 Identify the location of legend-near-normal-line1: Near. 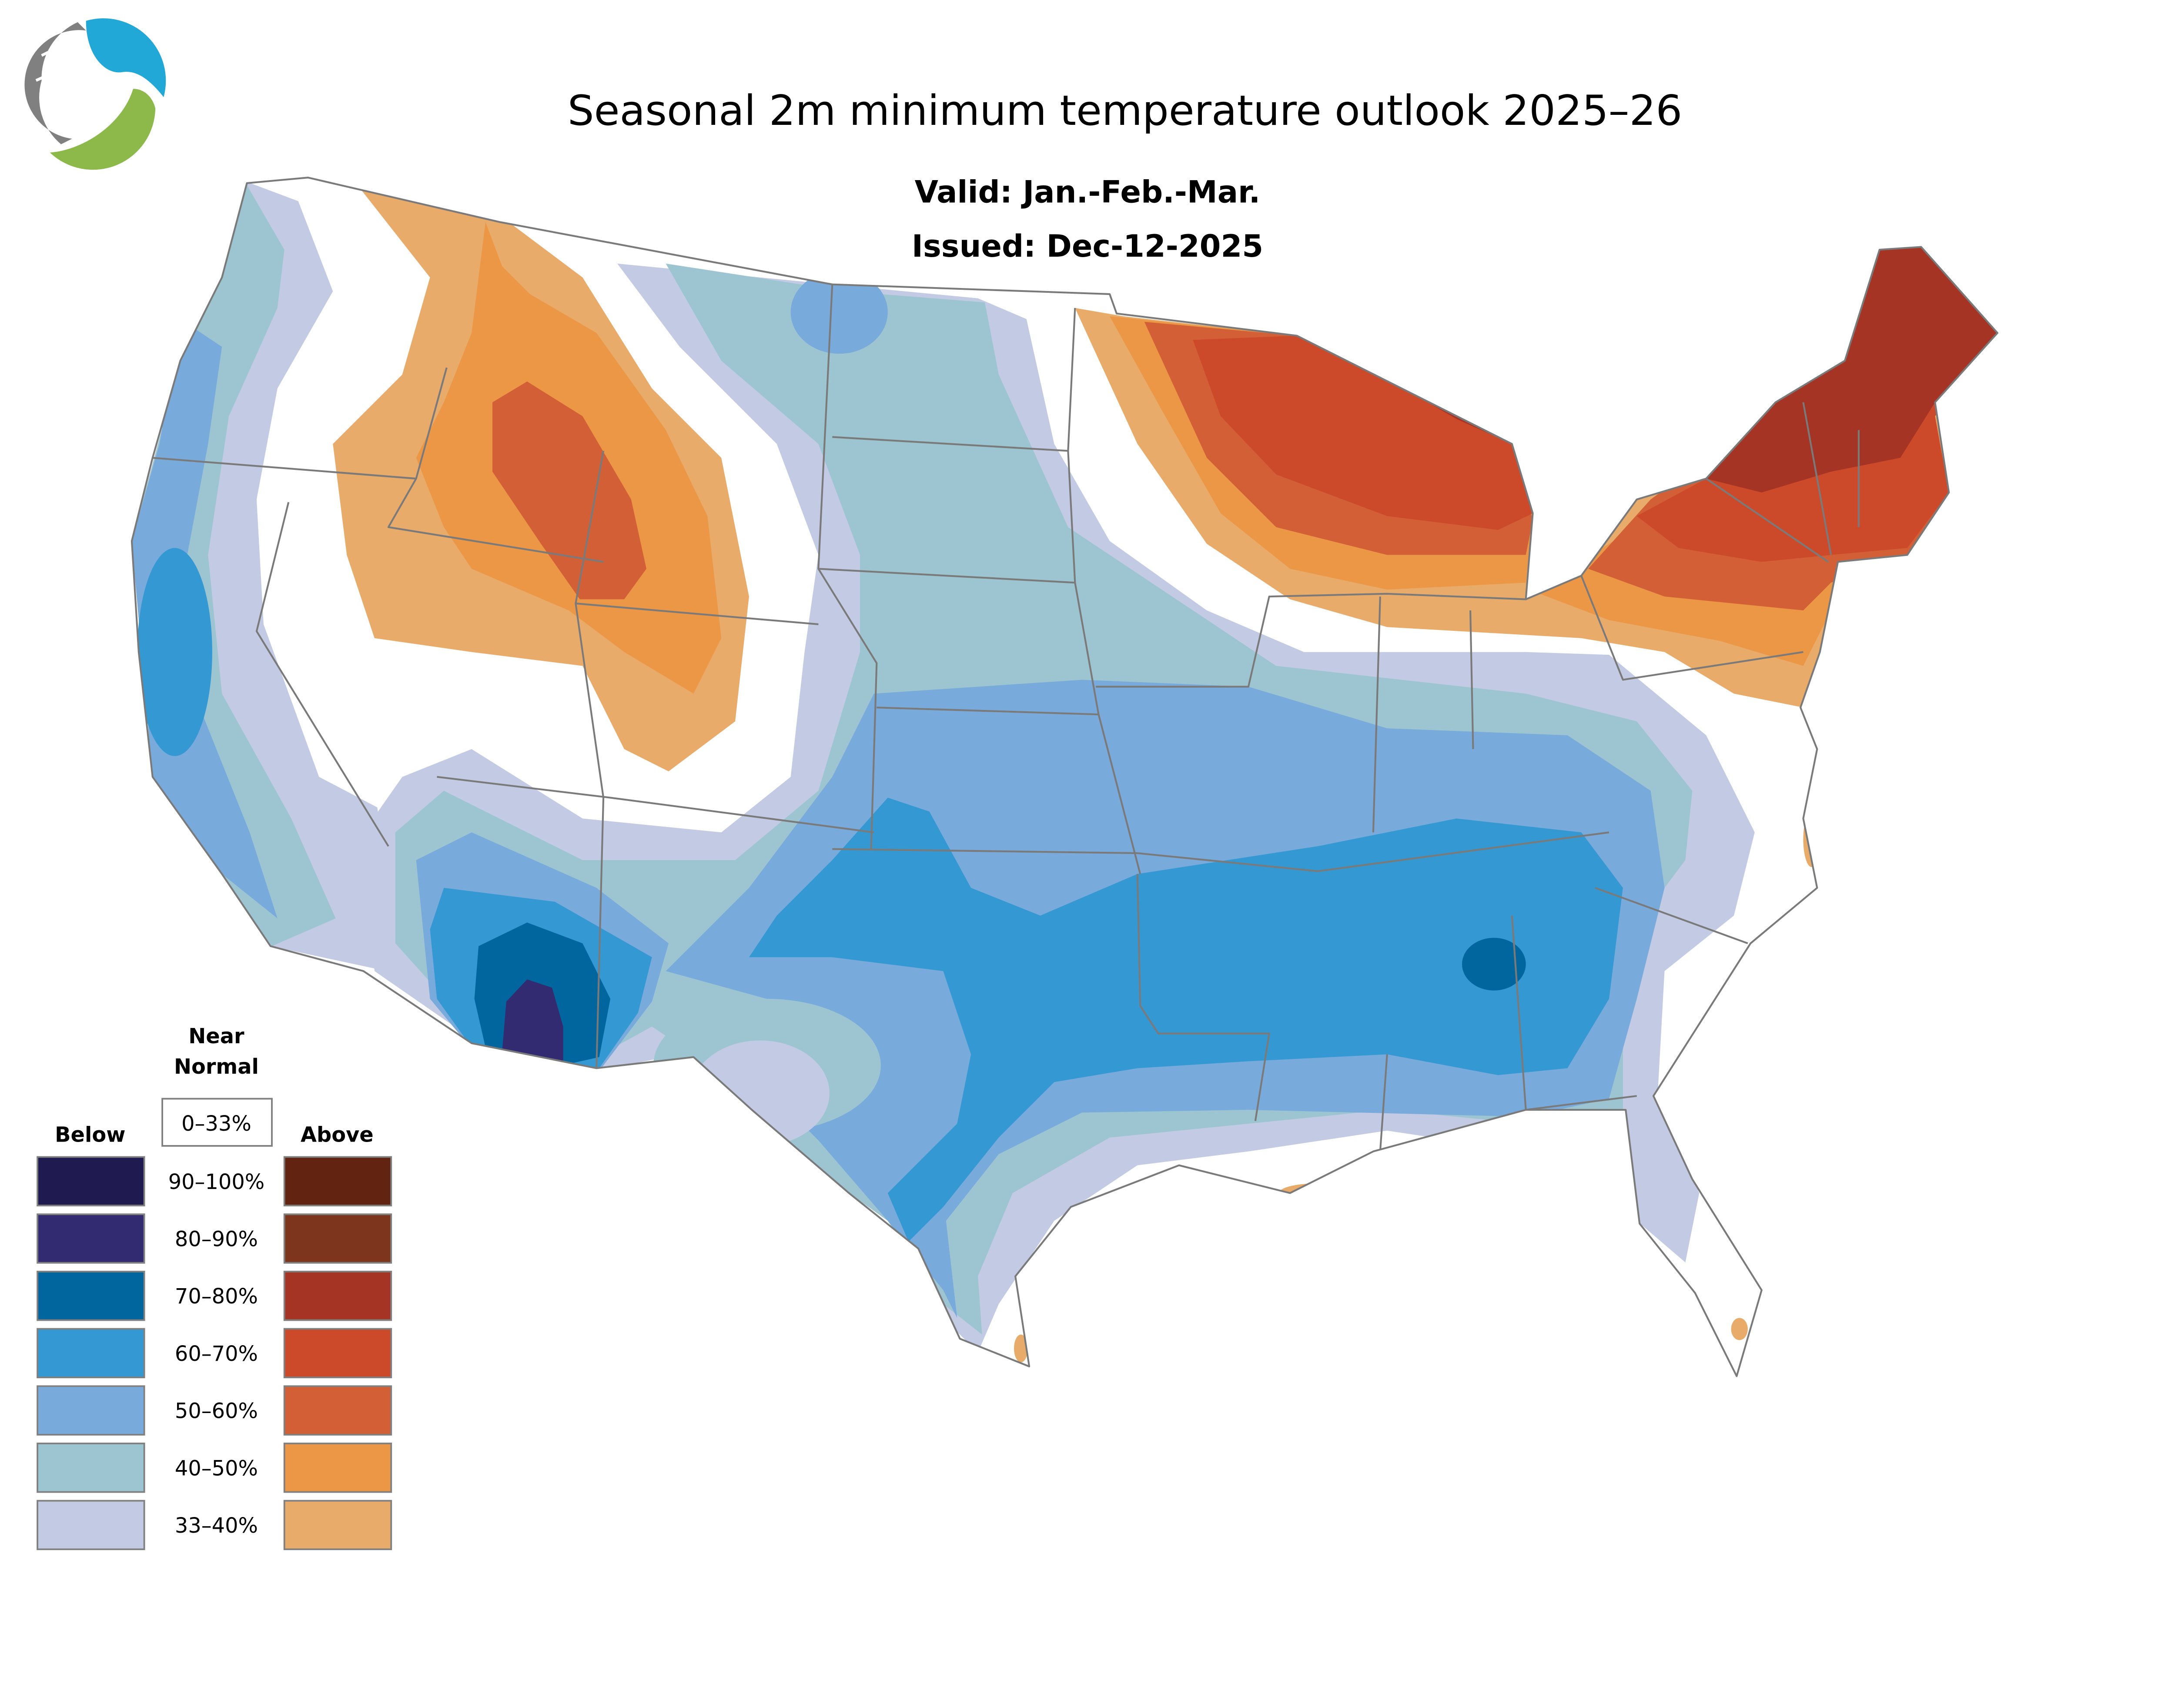
(216, 1036).